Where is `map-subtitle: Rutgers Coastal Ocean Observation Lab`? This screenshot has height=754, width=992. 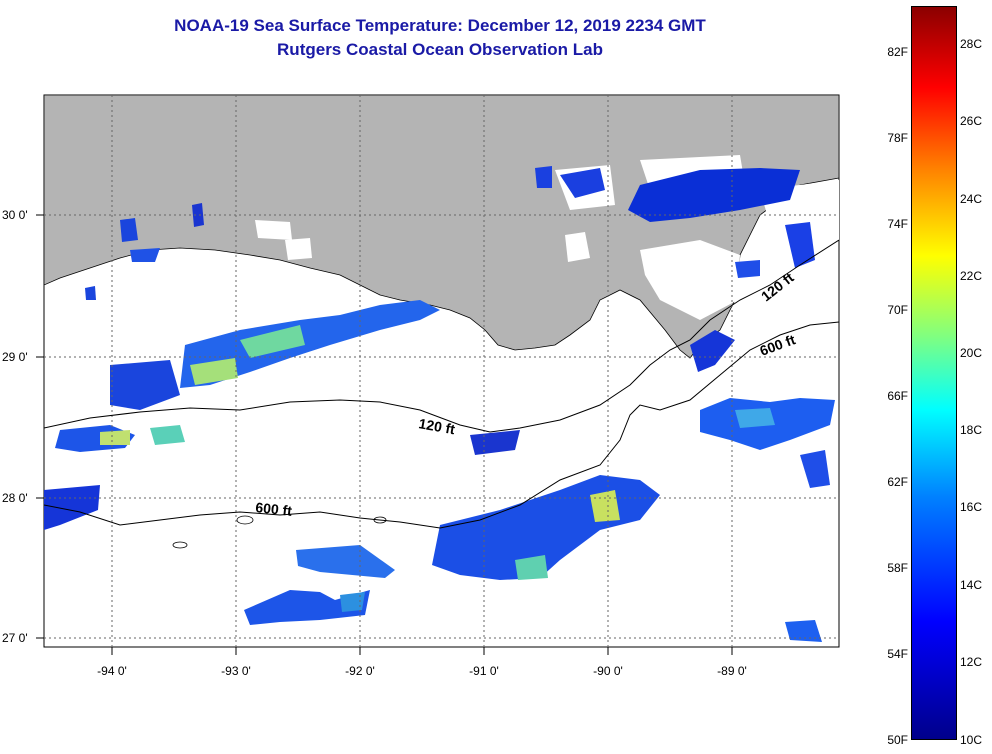
map-subtitle: Rutgers Coastal Ocean Observation Lab is located at coordinates (440, 49).